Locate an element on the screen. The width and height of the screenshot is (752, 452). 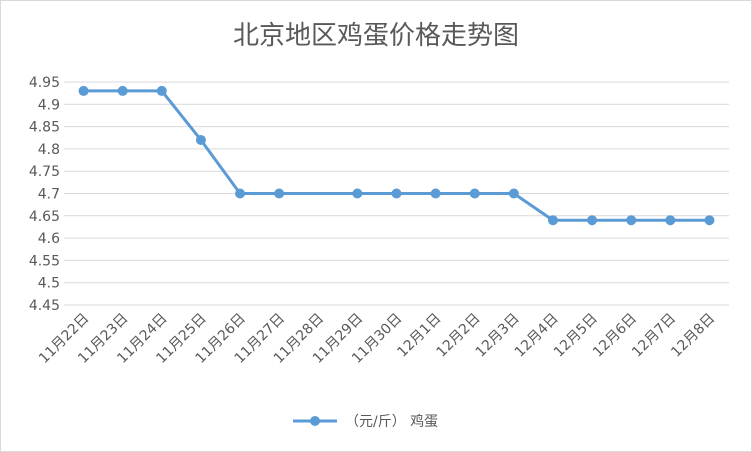
y-axis: 4.95 4.9 4.85 4.8 4.75 4.7 4.65 4.6 4.55 4.5 4.45 is located at coordinates (44, 194).